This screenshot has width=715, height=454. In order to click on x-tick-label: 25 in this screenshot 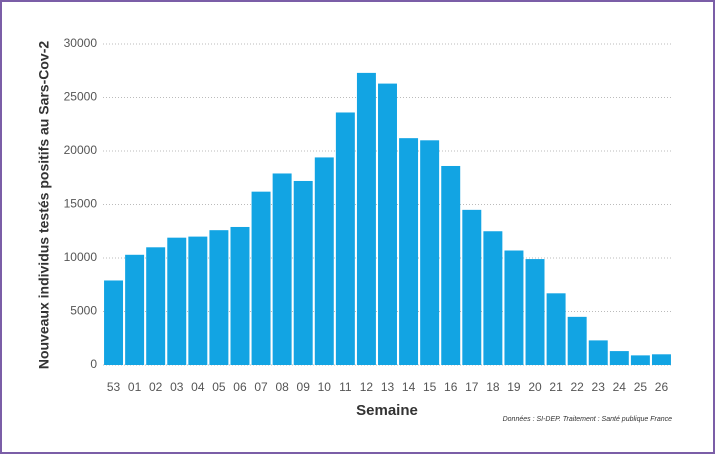, I will do `click(641, 387)`.